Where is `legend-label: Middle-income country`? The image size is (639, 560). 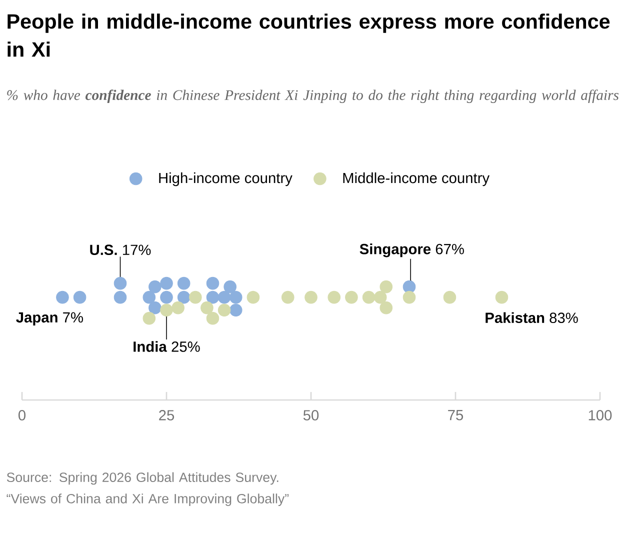 legend-label: Middle-income country is located at coordinates (416, 179).